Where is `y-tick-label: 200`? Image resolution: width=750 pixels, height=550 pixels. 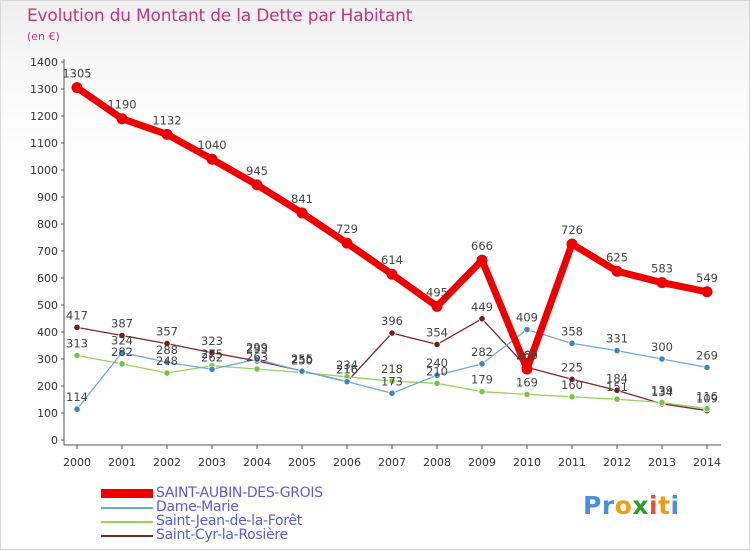 y-tick-label: 200 is located at coordinates (47, 386).